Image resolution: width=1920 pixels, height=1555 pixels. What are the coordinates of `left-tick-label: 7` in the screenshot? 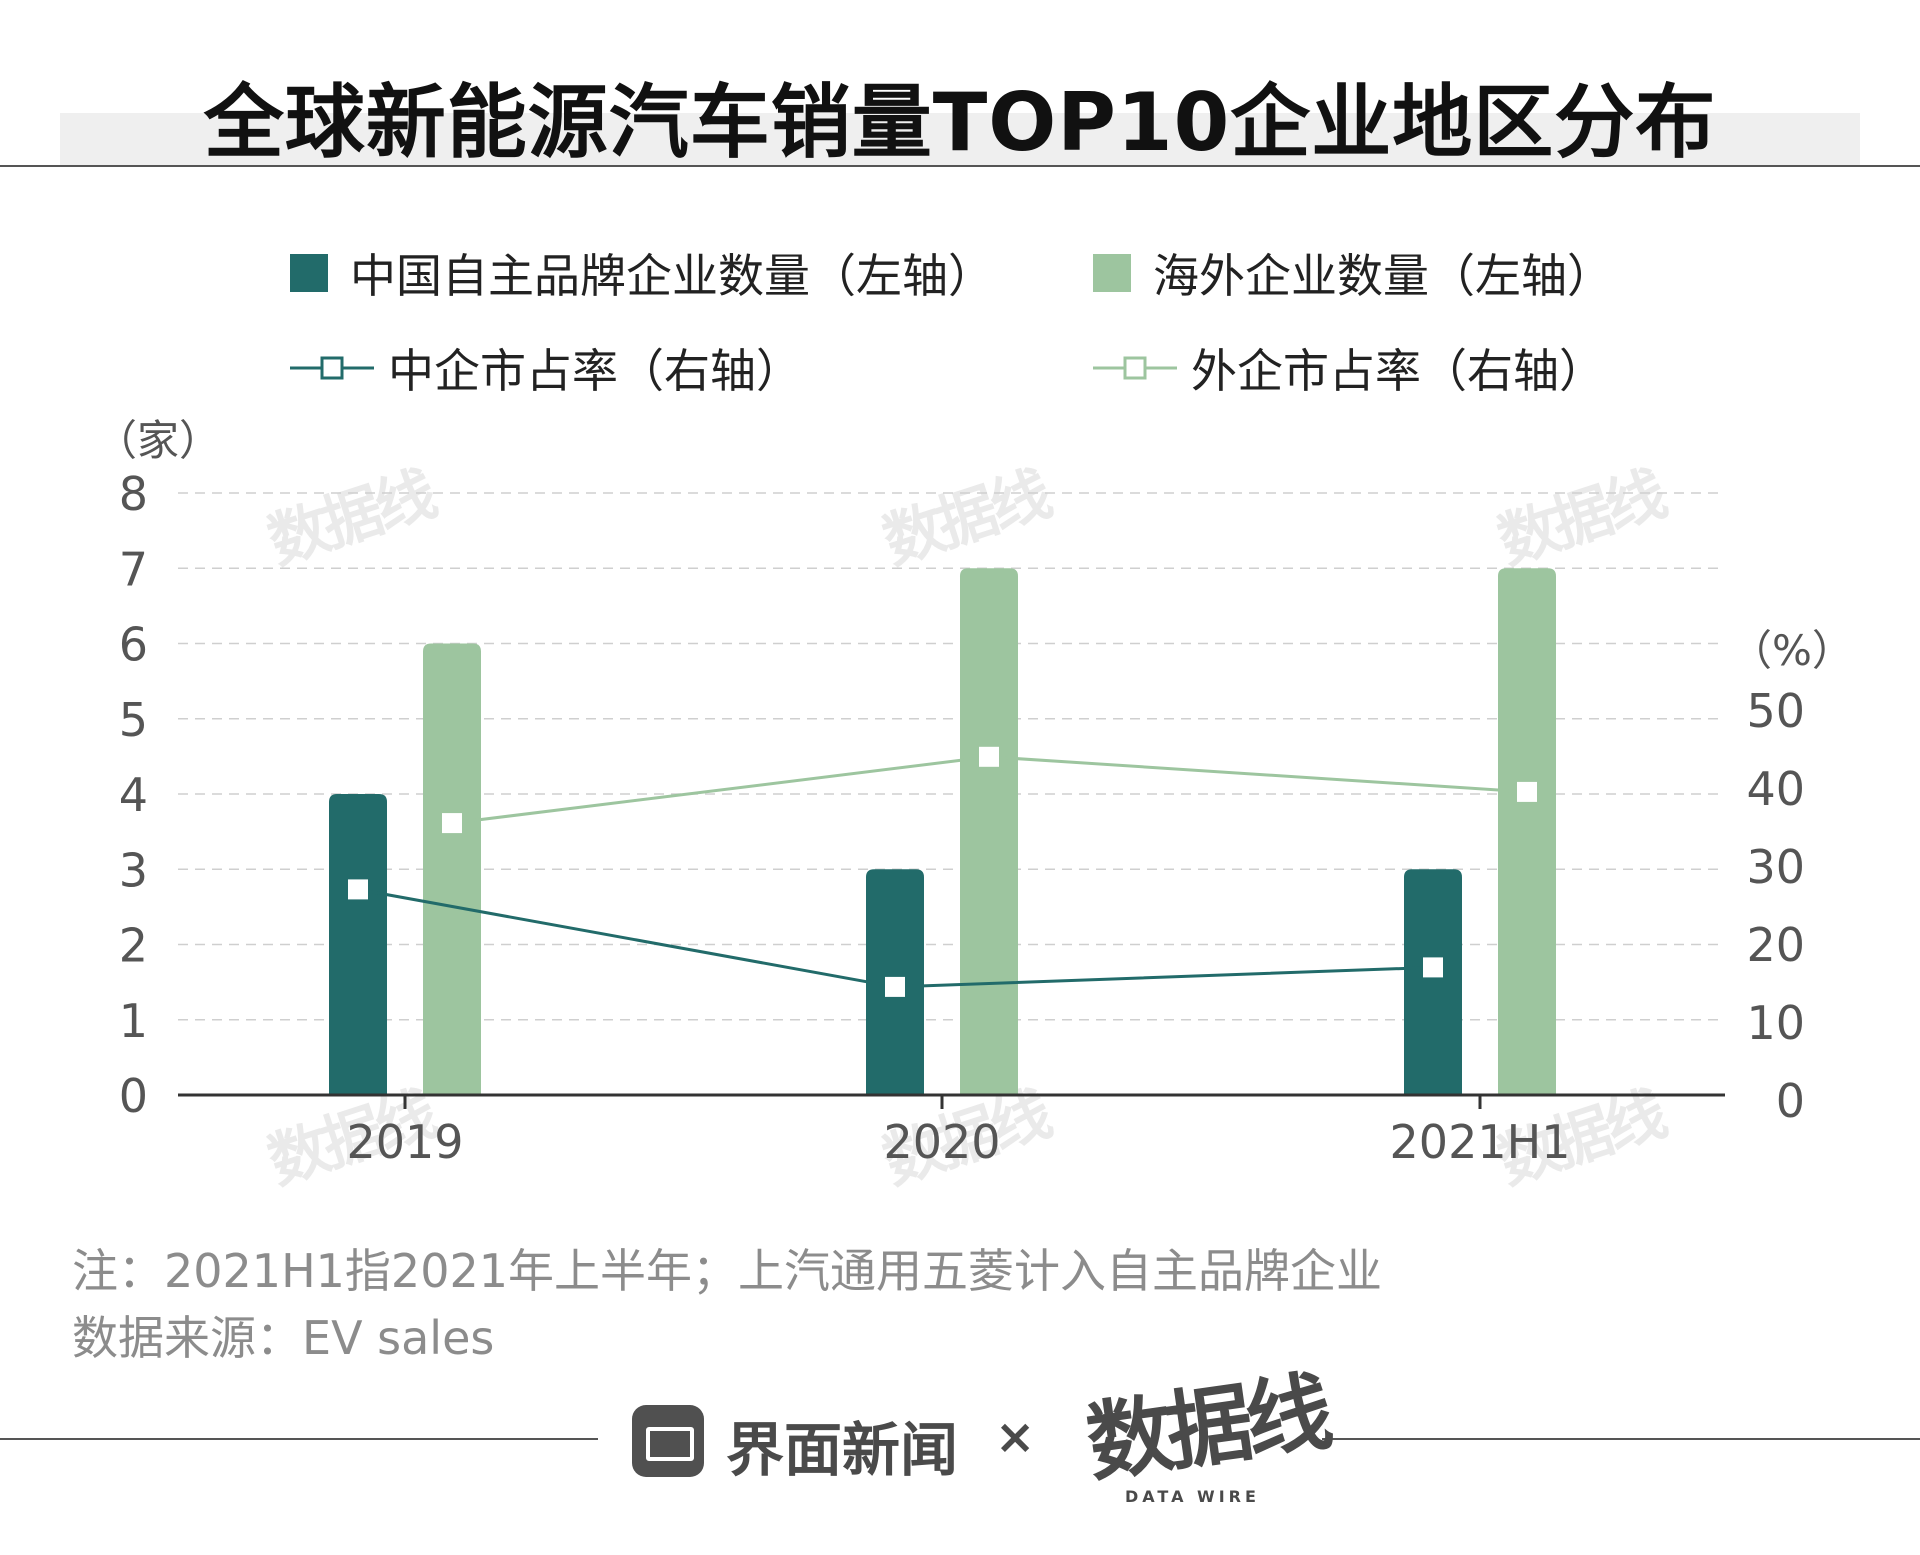 It's located at (133, 569).